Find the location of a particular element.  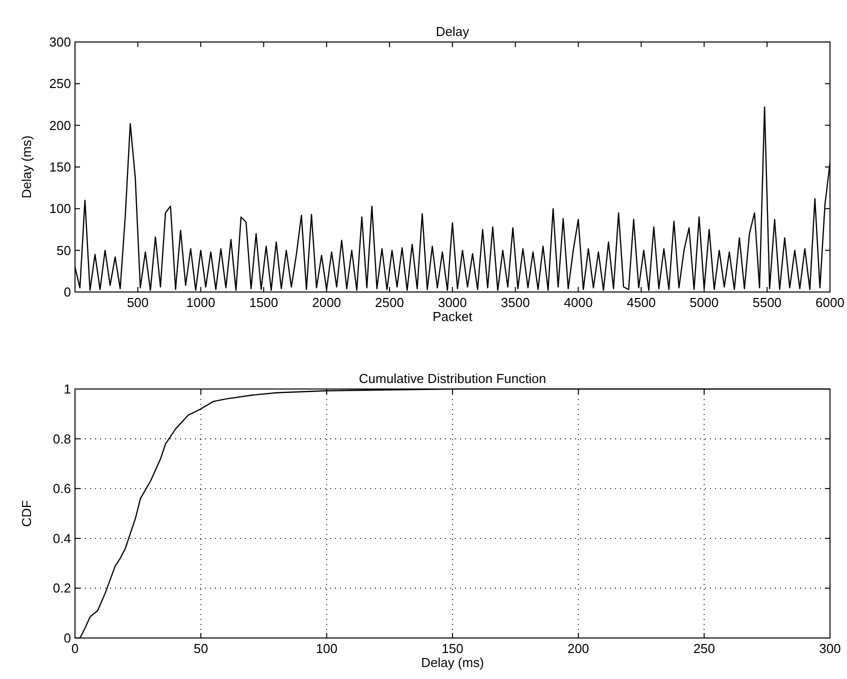

x-tick-label: 3000 is located at coordinates (452, 302).